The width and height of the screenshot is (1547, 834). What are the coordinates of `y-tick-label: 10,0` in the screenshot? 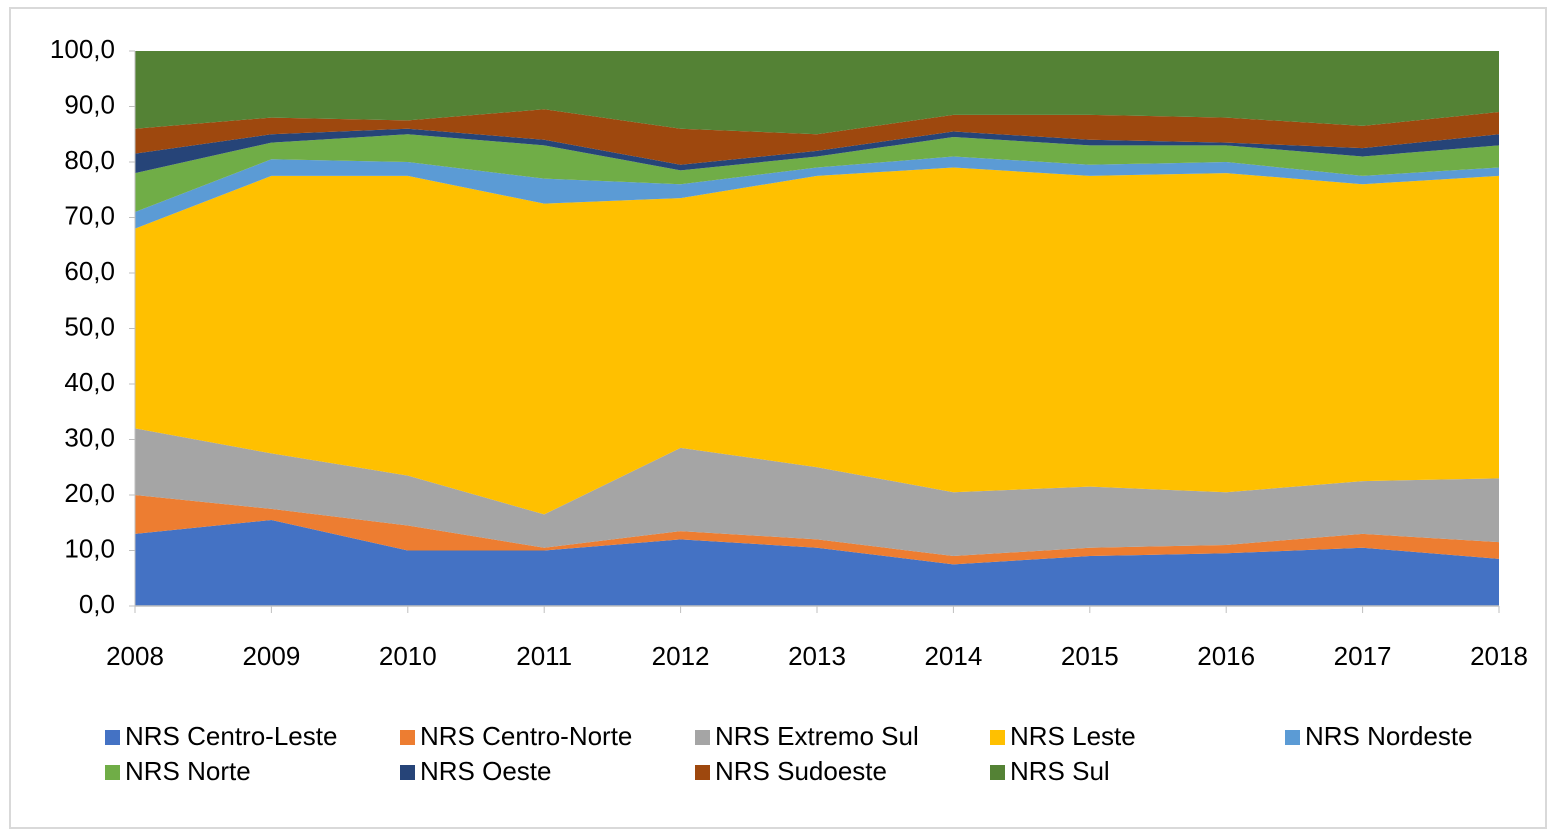 It's located at (89, 548).